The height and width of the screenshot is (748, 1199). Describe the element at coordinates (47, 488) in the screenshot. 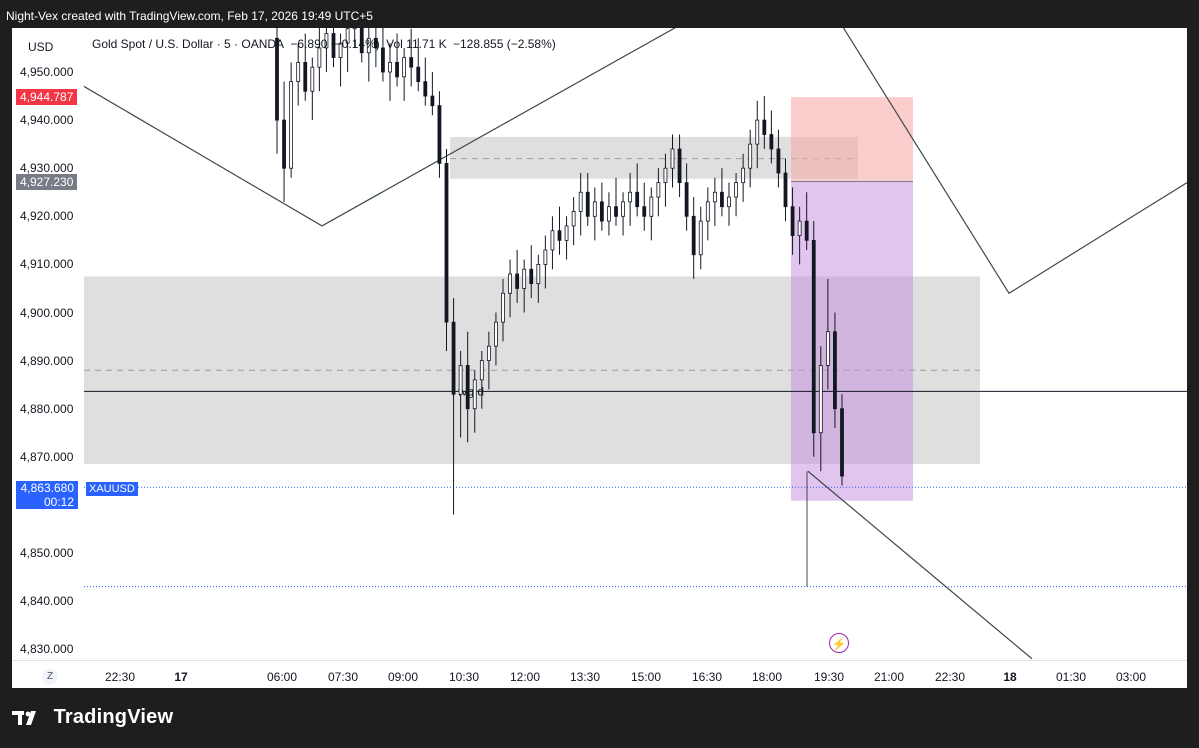

I see `current-price-label: 4,863.680` at that location.